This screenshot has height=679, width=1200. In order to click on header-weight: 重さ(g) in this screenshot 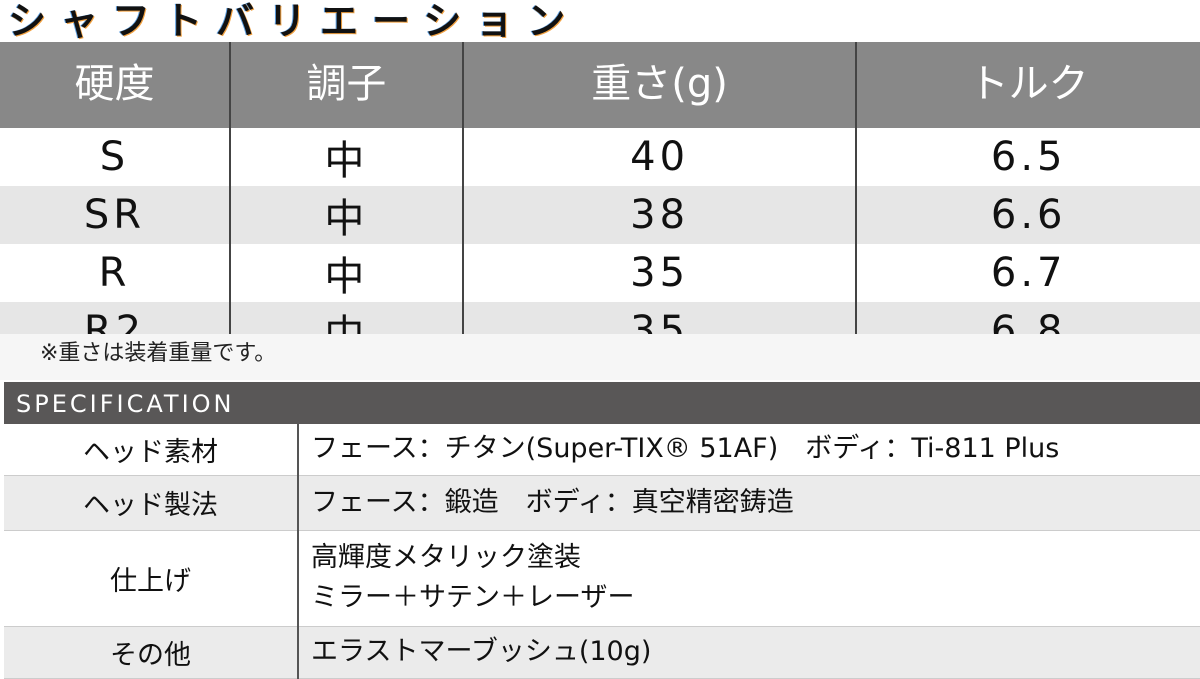, I will do `click(660, 85)`.